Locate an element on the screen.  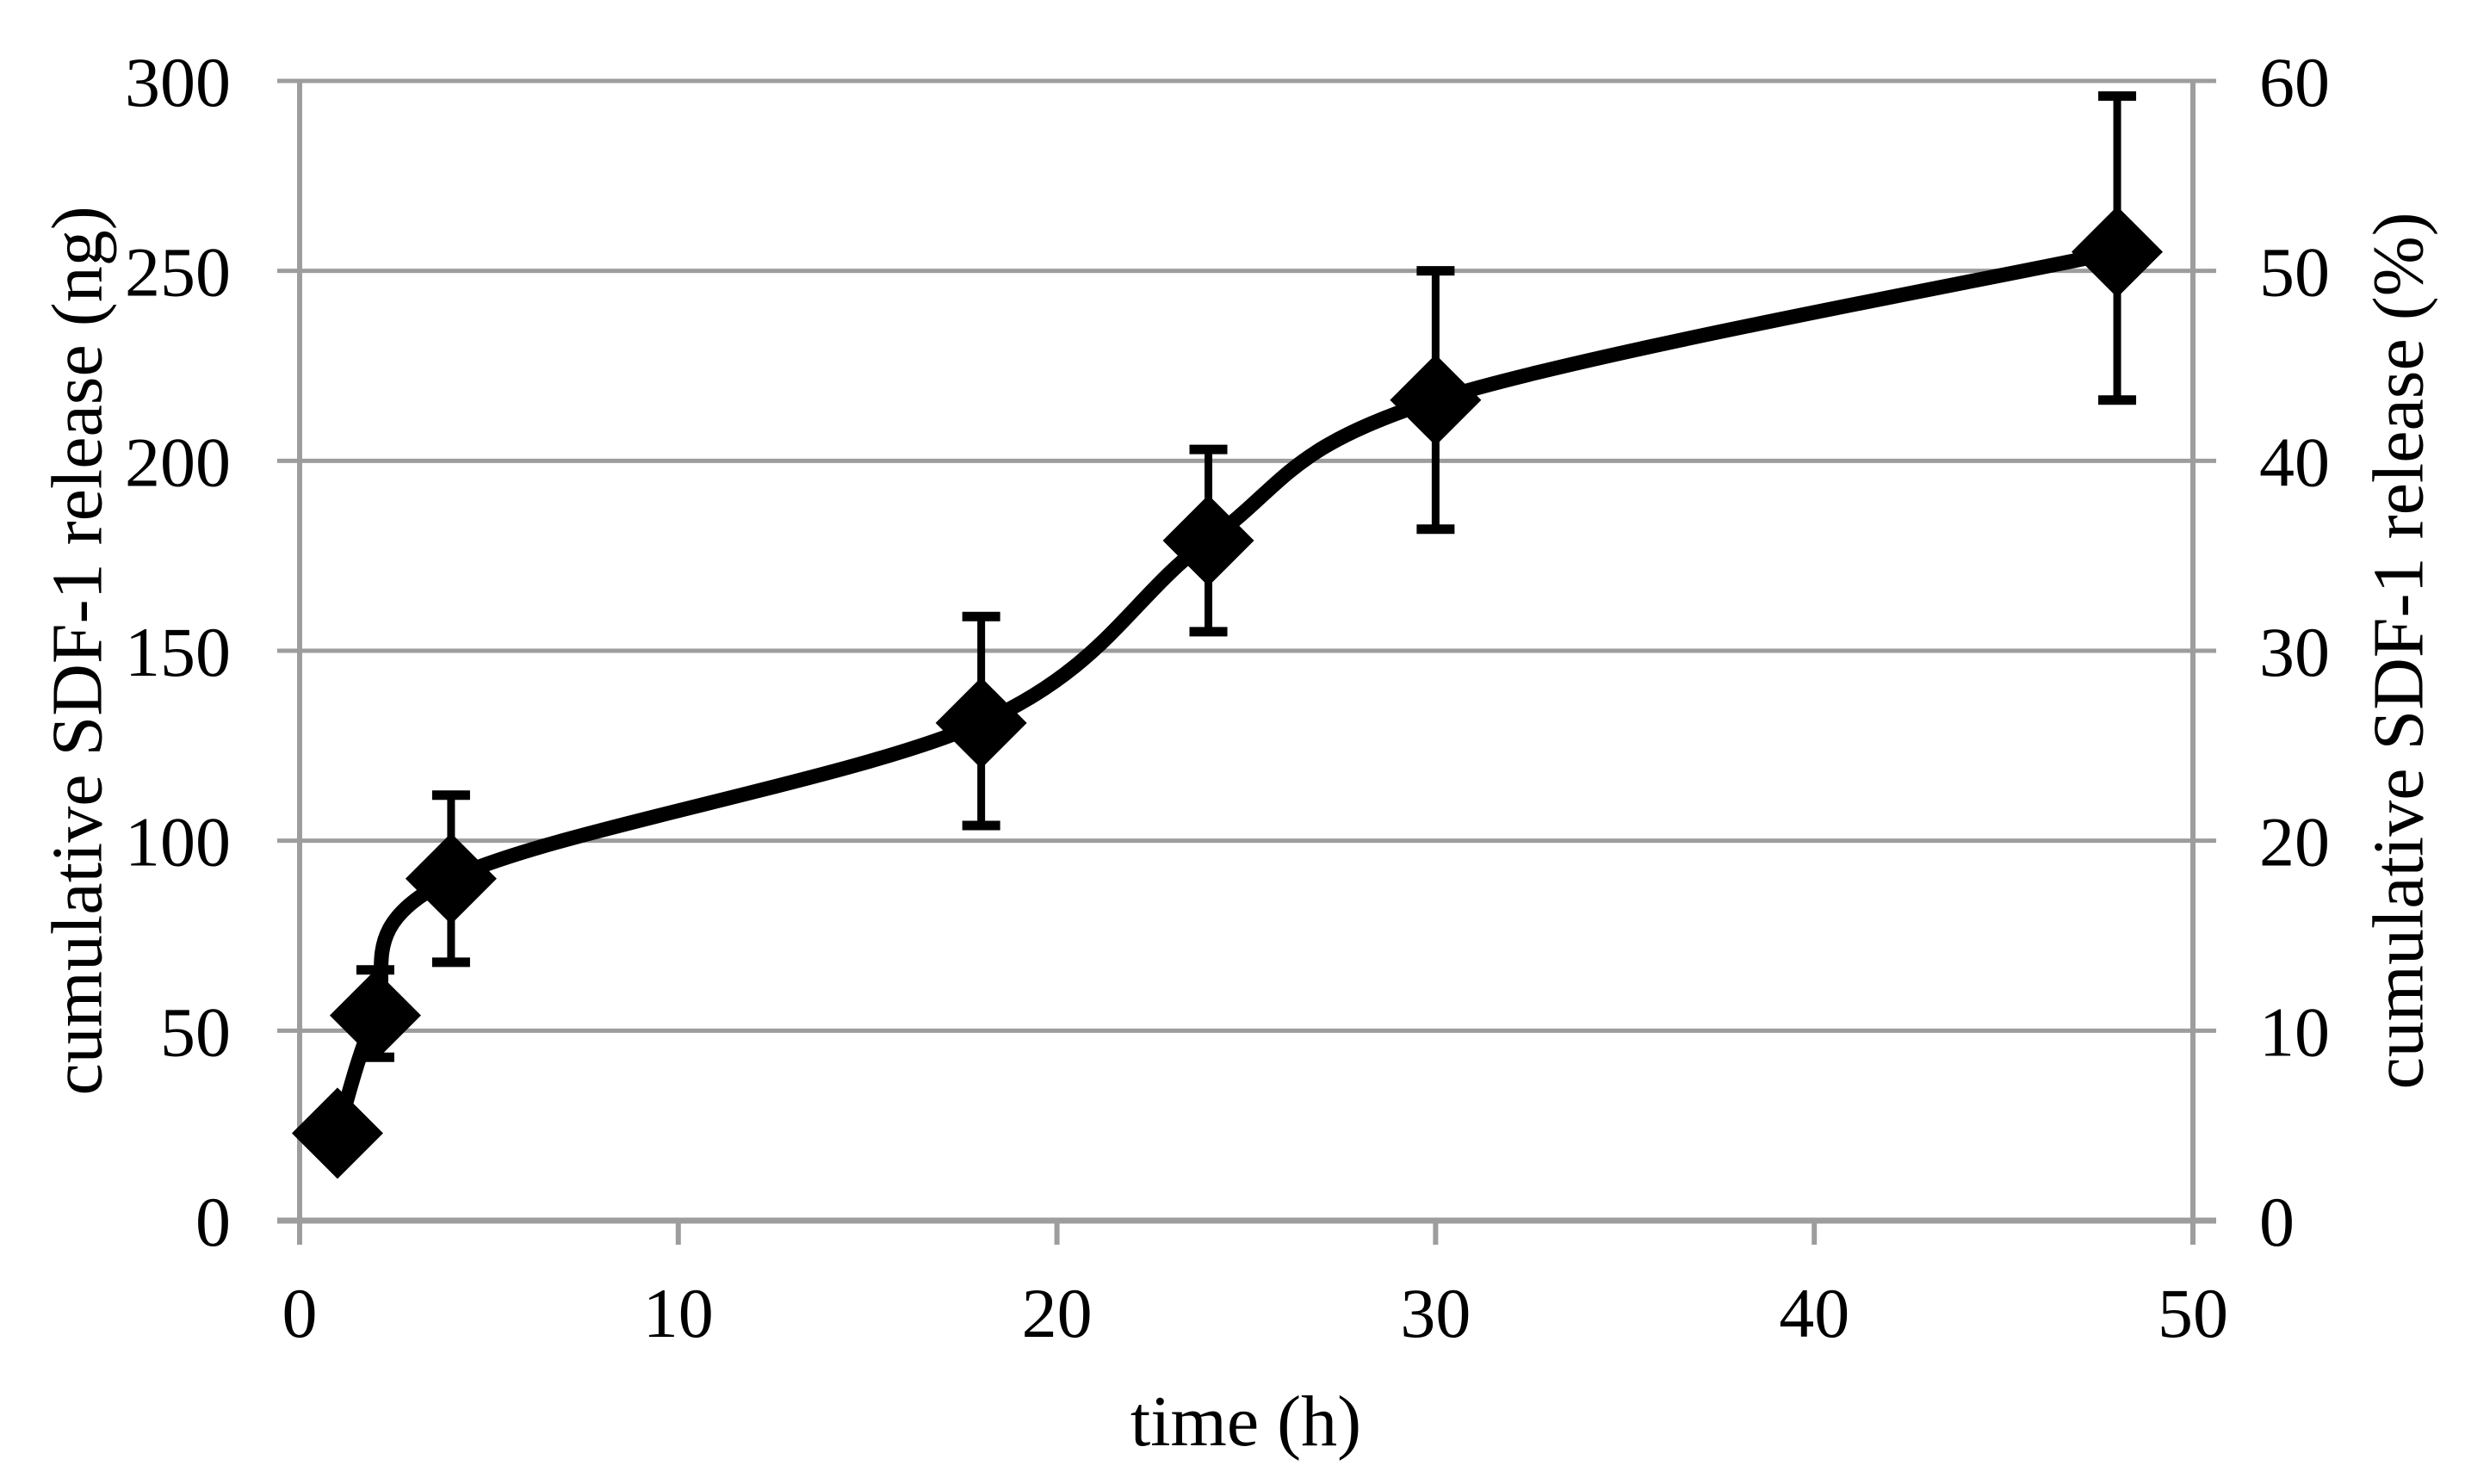
y-tick-label-right: 0 is located at coordinates (2277, 1222).